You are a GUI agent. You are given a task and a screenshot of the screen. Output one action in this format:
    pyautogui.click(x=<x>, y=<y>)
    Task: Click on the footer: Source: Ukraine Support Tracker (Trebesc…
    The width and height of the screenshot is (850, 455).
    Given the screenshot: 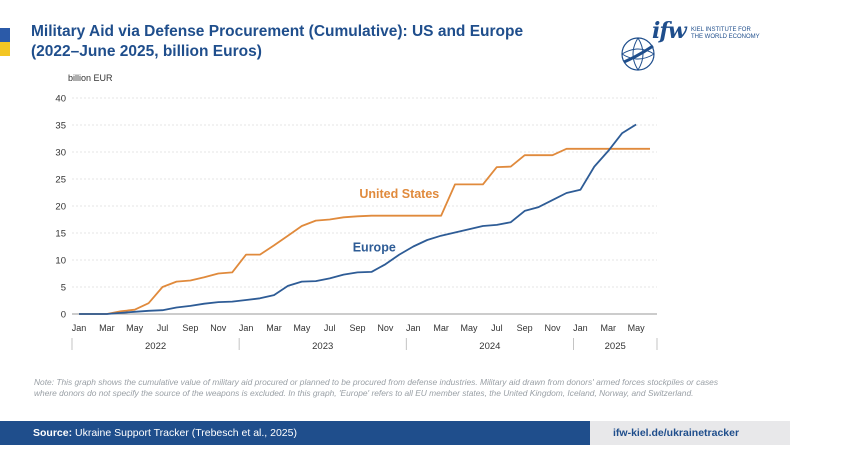 What is the action you would take?
    pyautogui.click(x=425, y=434)
    